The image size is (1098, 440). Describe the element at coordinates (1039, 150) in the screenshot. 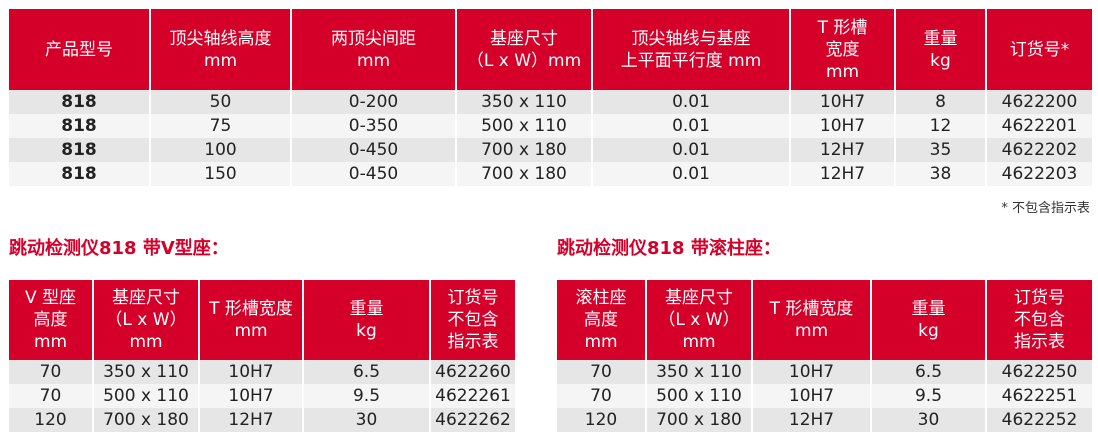

I see `table-cell: 4622202` at that location.